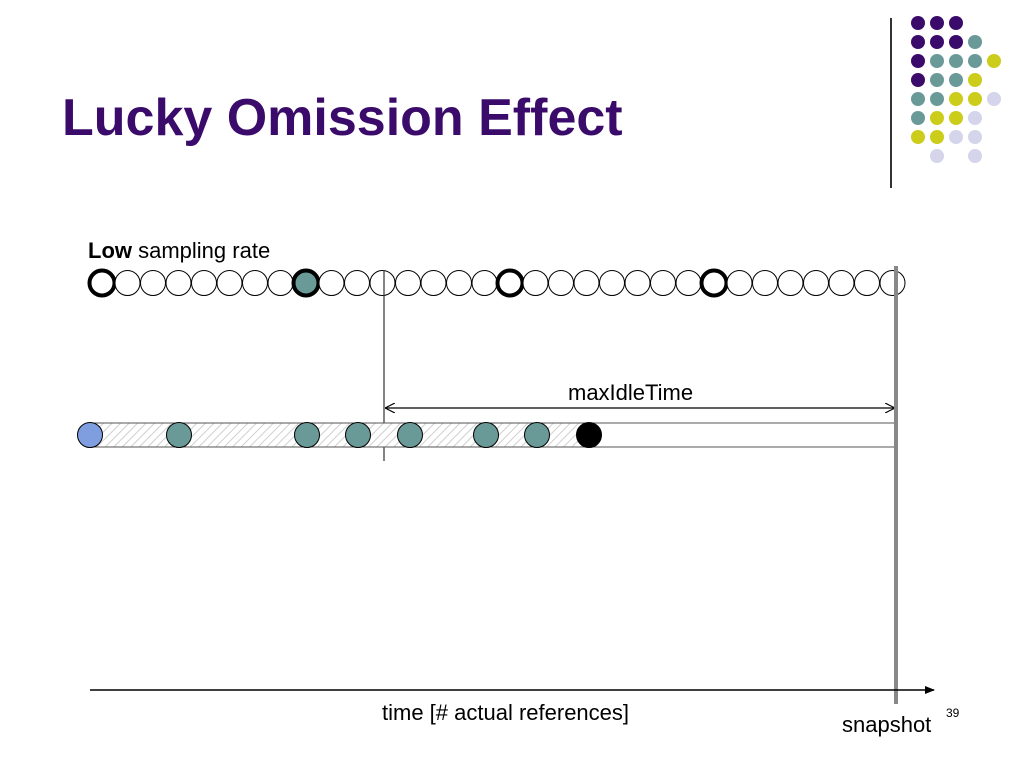 This screenshot has width=1024, height=768. I want to click on sample-slot-row, so click(496, 283).